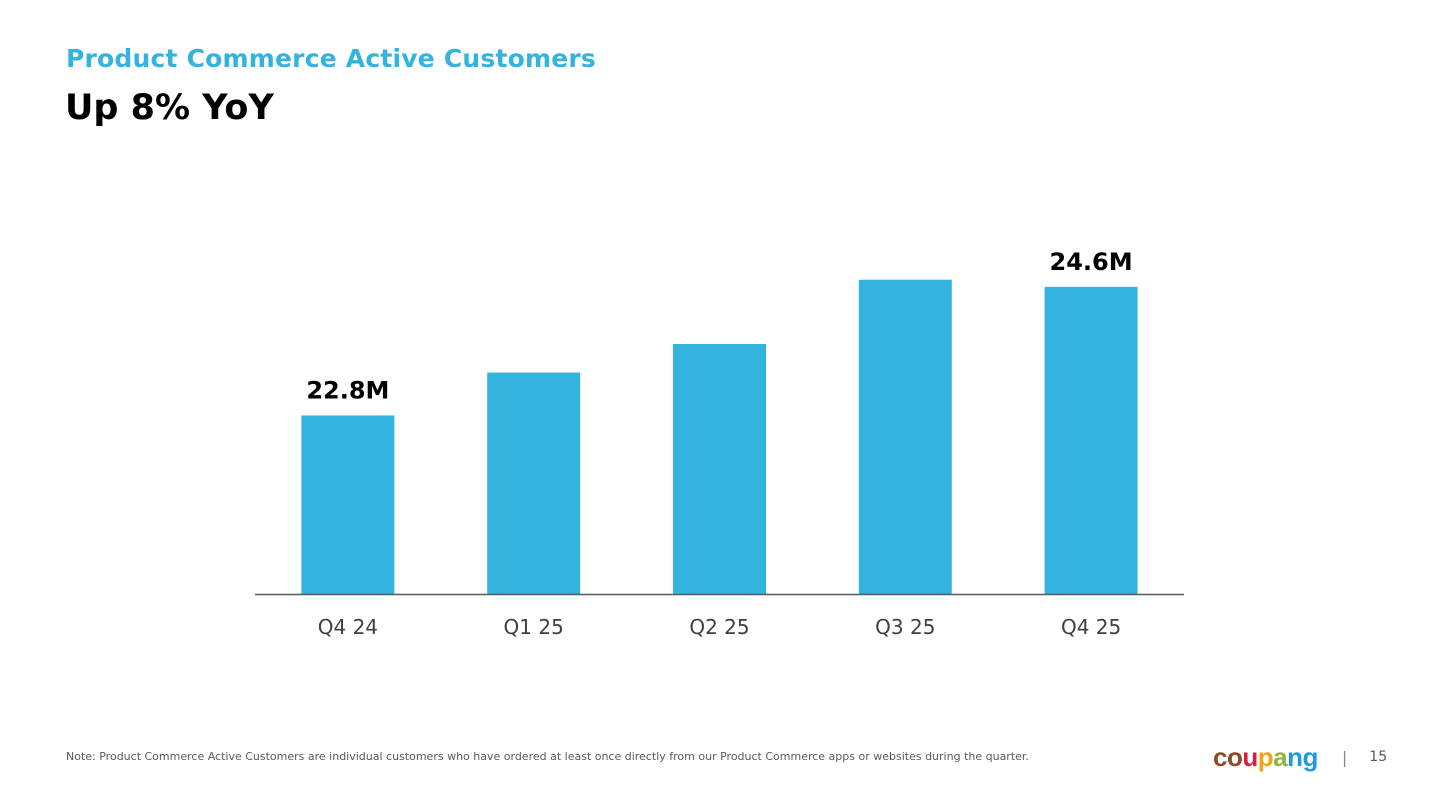 The width and height of the screenshot is (1441, 790). Describe the element at coordinates (1280, 757) in the screenshot. I see `logo-letter: a` at that location.